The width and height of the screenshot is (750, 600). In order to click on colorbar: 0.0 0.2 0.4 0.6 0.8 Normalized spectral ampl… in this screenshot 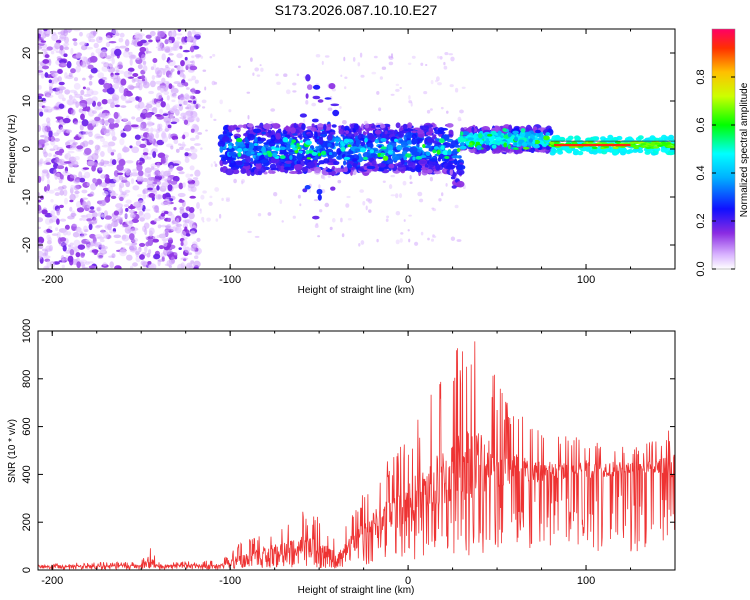, I will do `click(722, 152)`.